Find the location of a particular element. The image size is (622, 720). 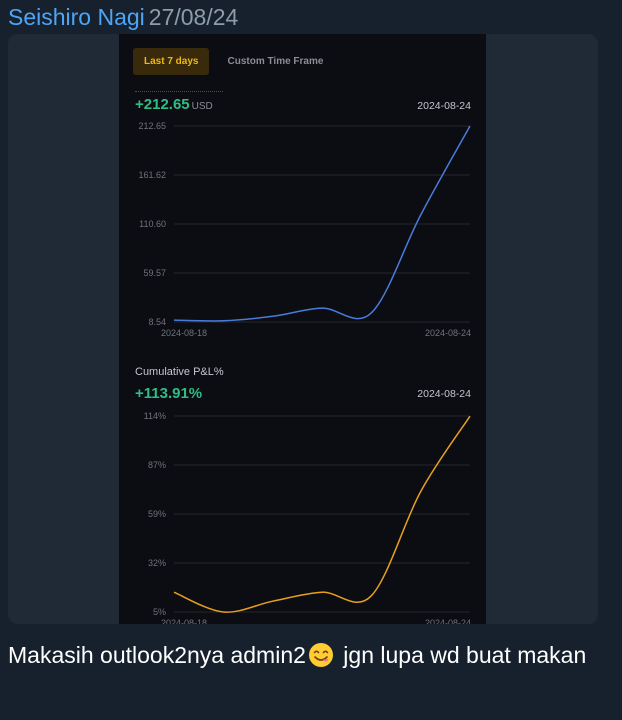

cumulative-date: 2024-08-24 is located at coordinates (444, 394).